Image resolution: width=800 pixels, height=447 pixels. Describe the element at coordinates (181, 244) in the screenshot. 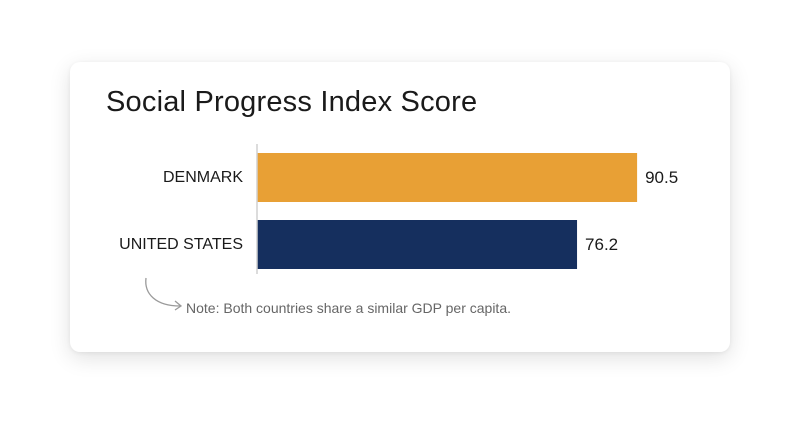

I see `category-label-united-states: UNITED STATES` at that location.